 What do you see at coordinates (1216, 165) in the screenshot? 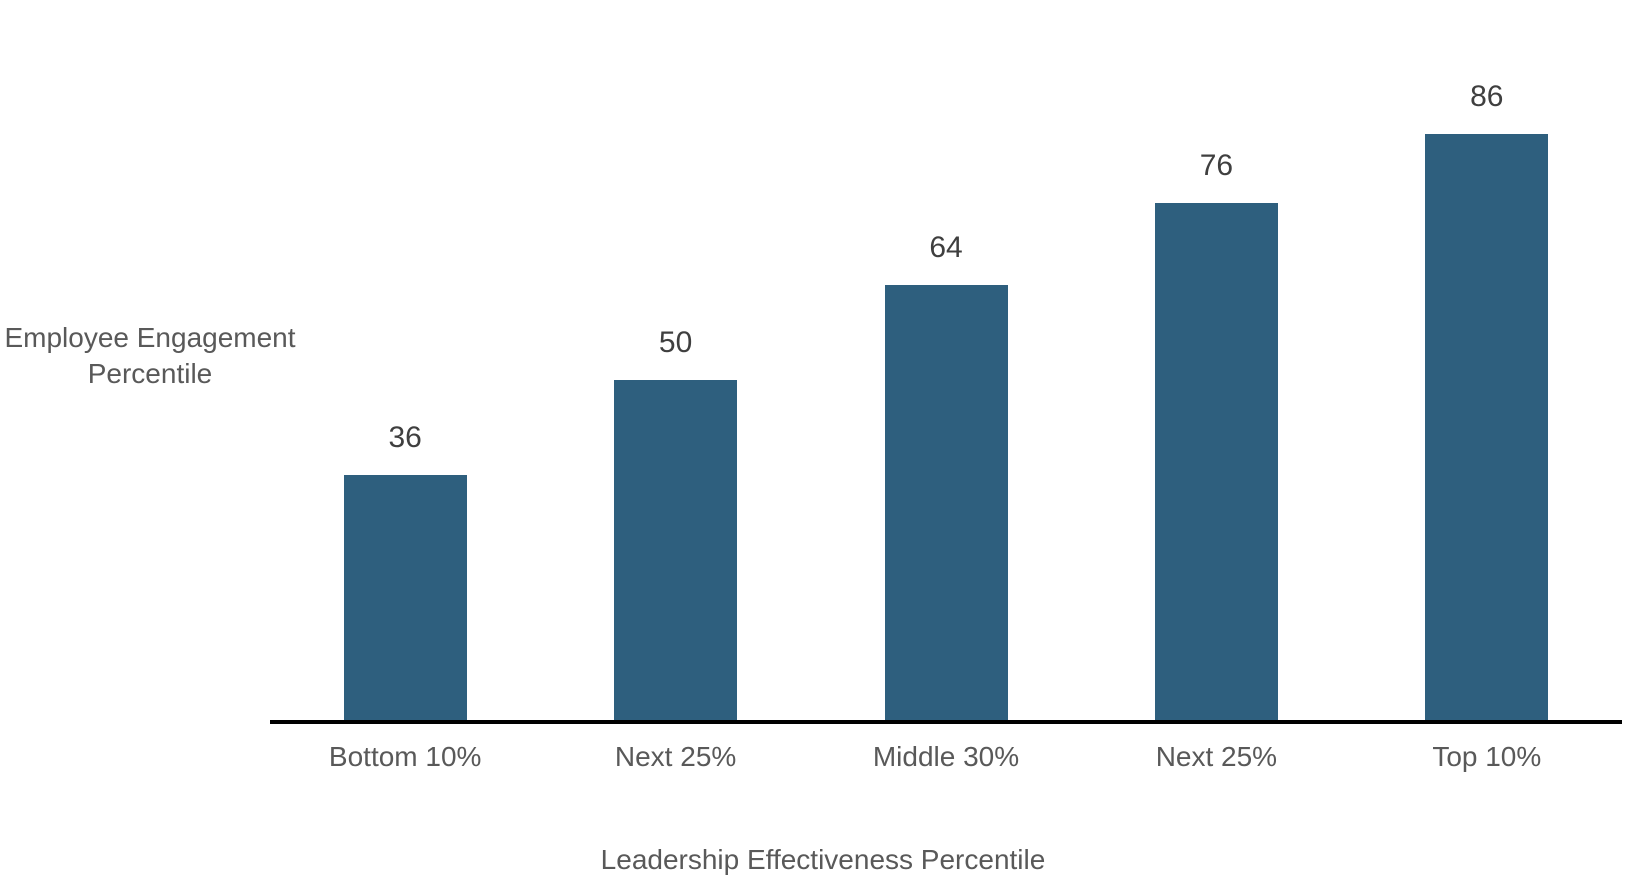
I see `bar-value-label: 76` at bounding box center [1216, 165].